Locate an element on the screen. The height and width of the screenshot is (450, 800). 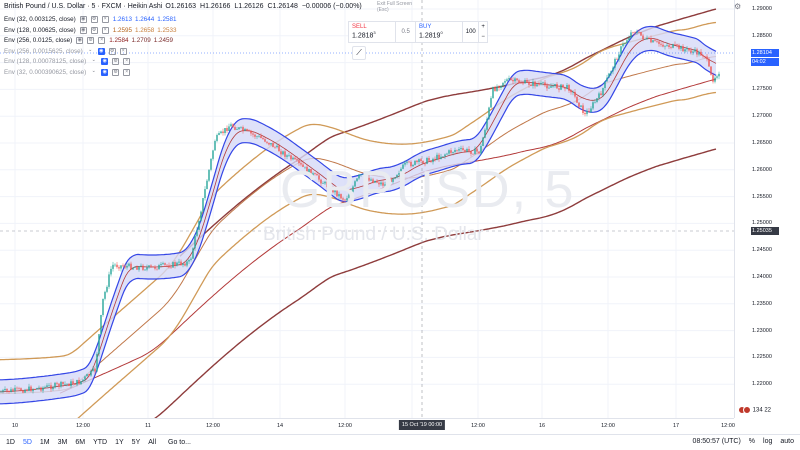
percent-toggle: % is located at coordinates (752, 441).